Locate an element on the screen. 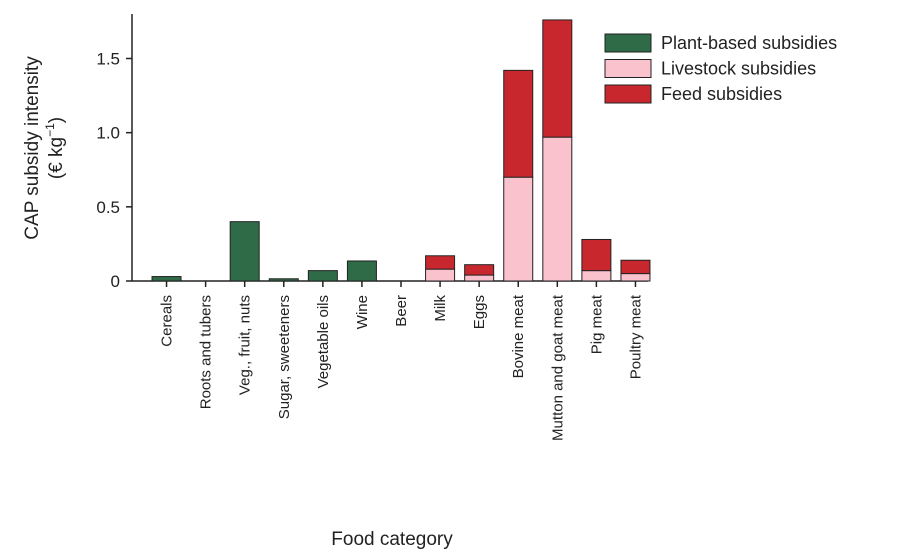 This screenshot has height=553, width=899. x-tick-label: Eggs is located at coordinates (479, 312).